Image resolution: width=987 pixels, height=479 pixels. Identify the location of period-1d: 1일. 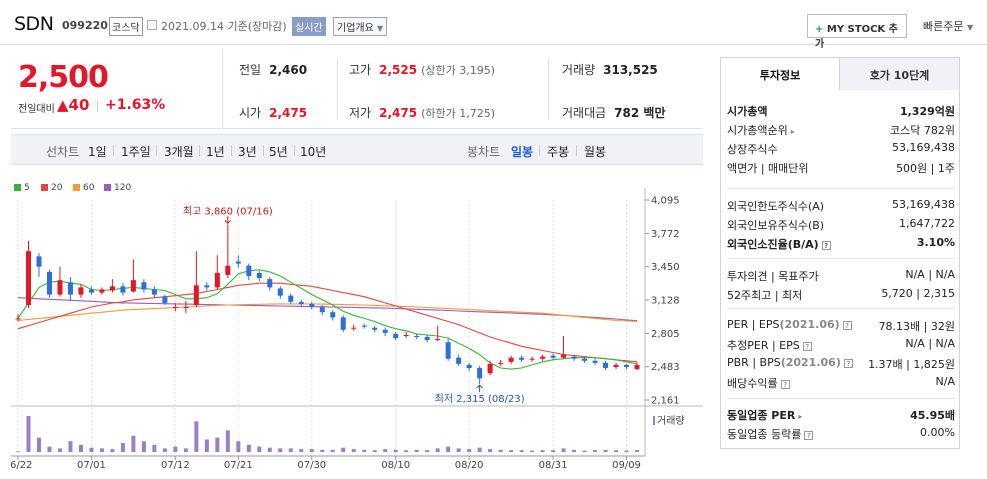
(97, 152).